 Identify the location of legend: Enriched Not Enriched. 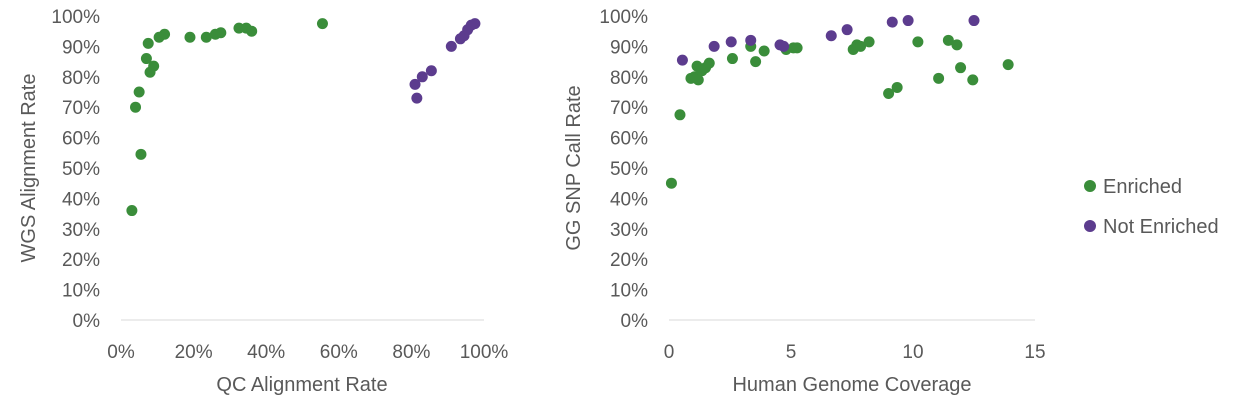
(1151, 207).